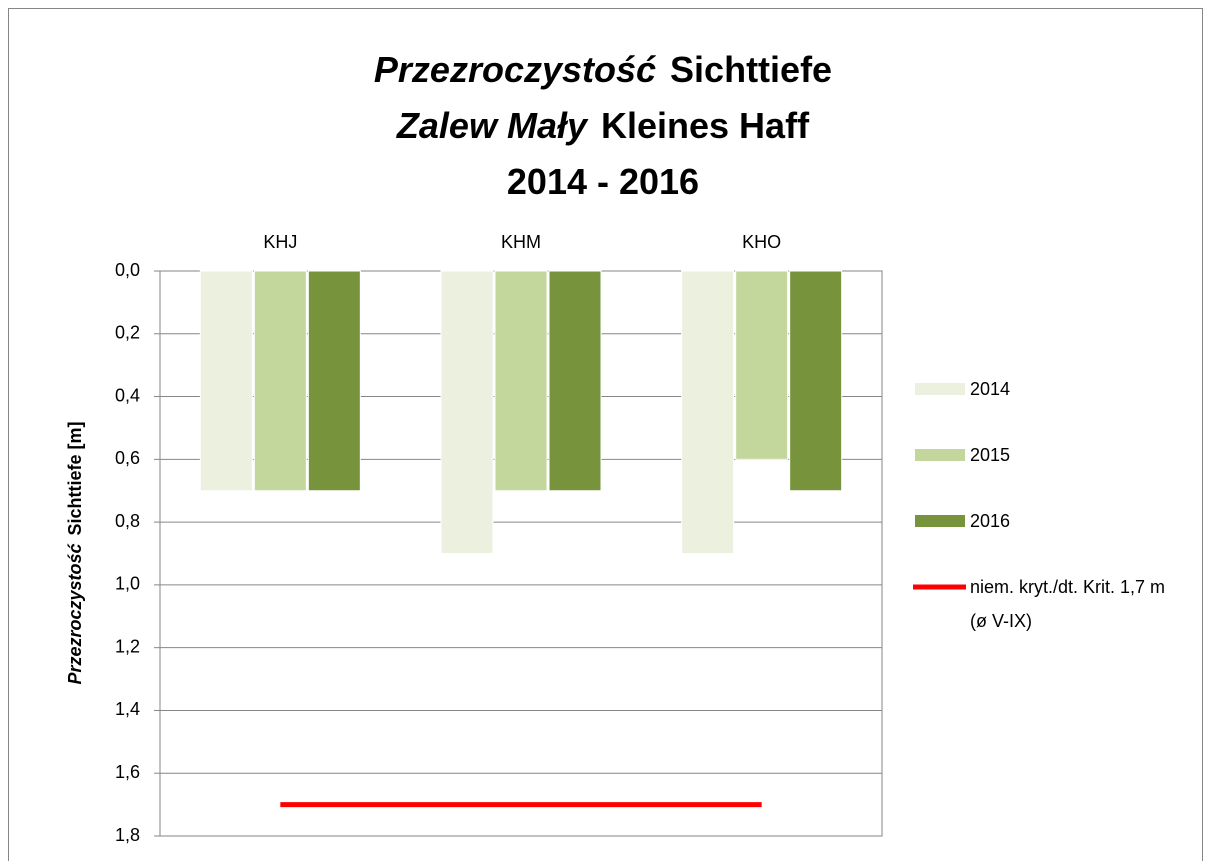 The width and height of the screenshot is (1211, 861). I want to click on x-tick-label: KHJ, so click(280, 242).